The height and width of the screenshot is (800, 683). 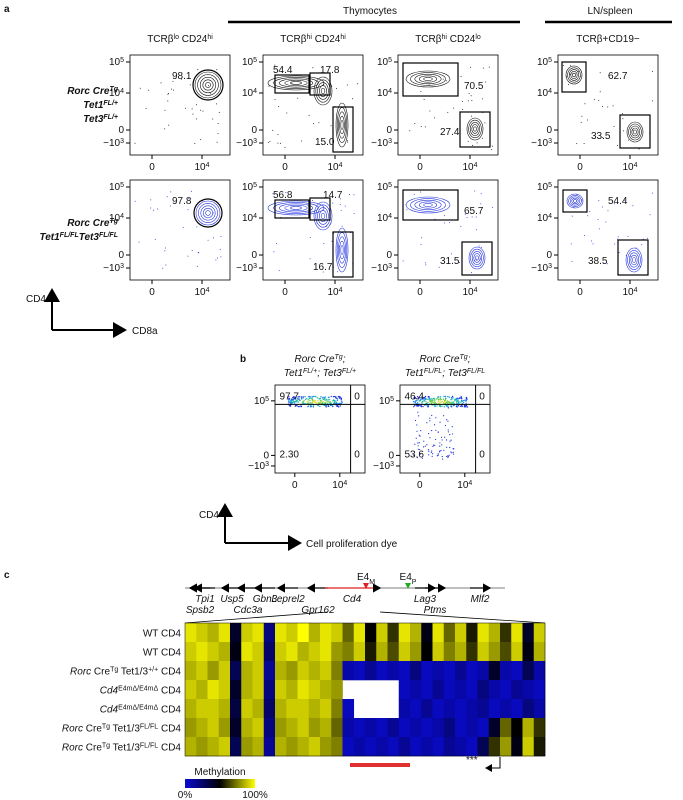 What do you see at coordinates (169, 691) in the screenshot?
I see `text-part: CD4` at bounding box center [169, 691].